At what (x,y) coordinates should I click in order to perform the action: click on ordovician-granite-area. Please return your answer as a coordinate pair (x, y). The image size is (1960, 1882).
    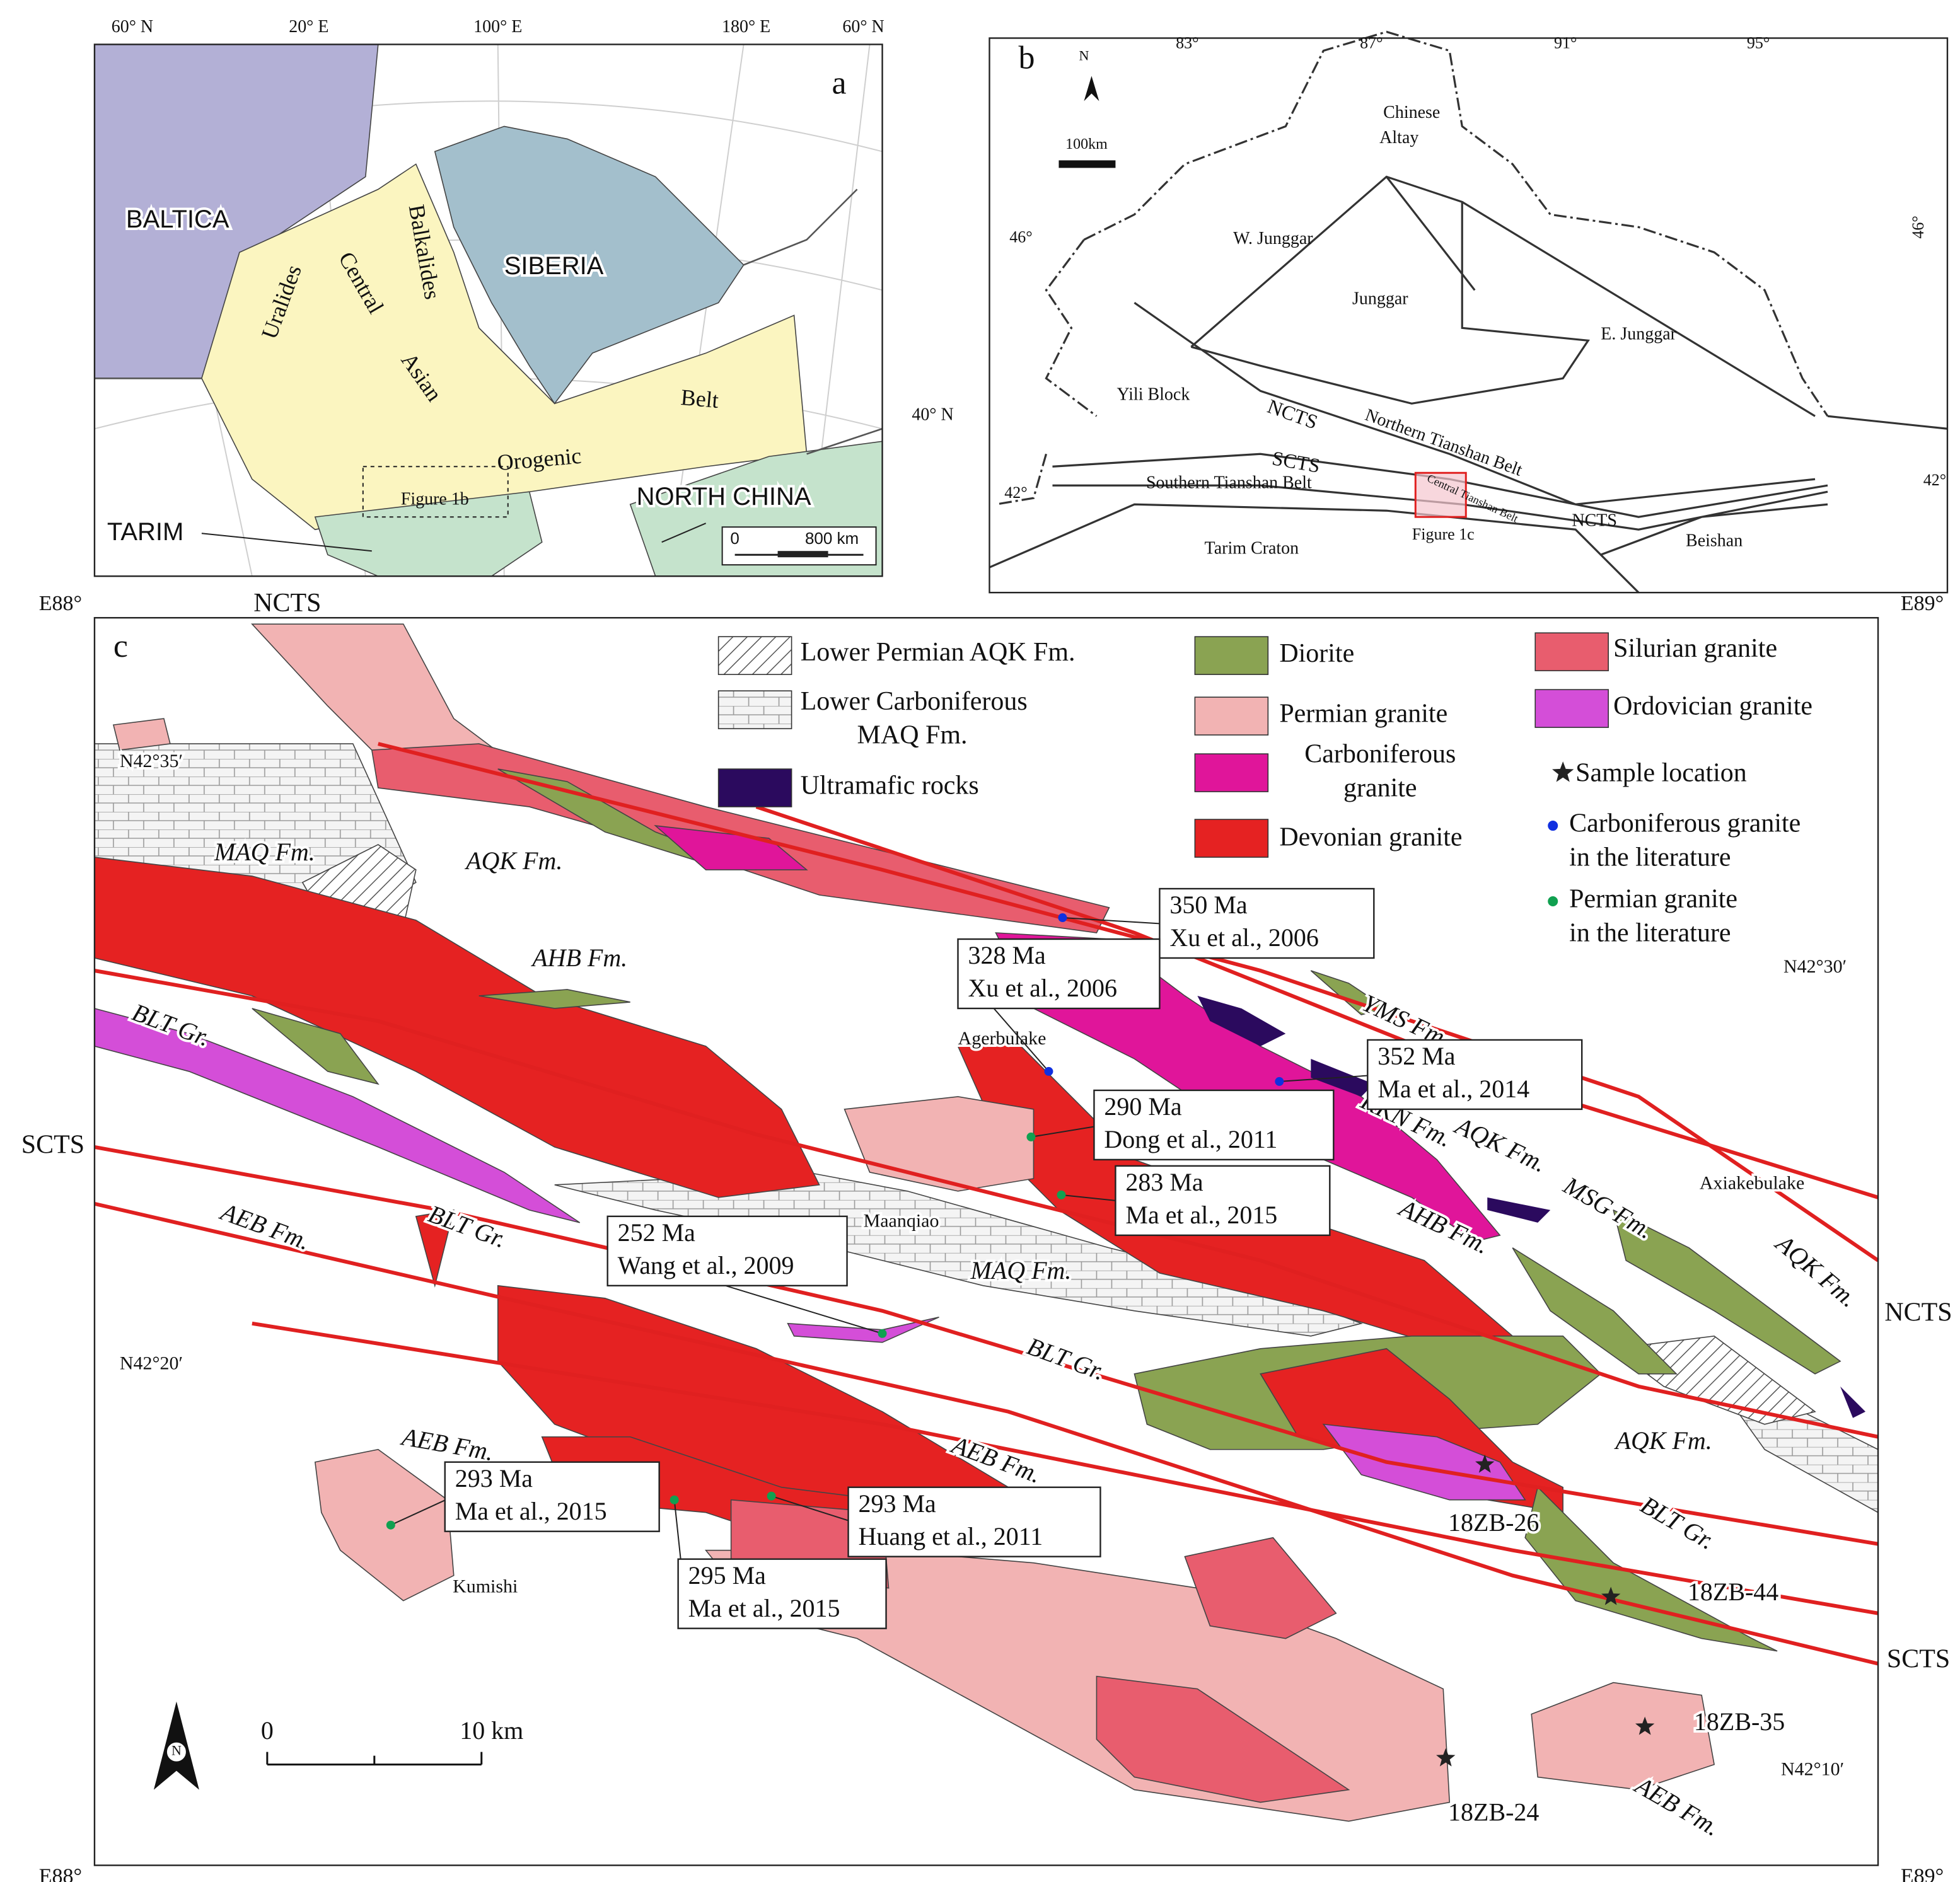
    Looking at the image, I should click on (337, 1115).